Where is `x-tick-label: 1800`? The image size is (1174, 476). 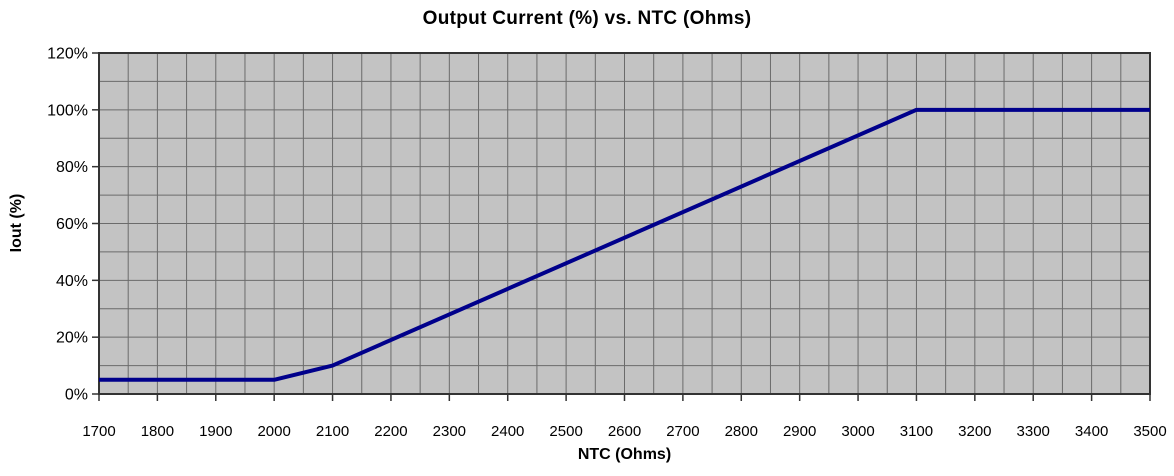
x-tick-label: 1800 is located at coordinates (157, 431).